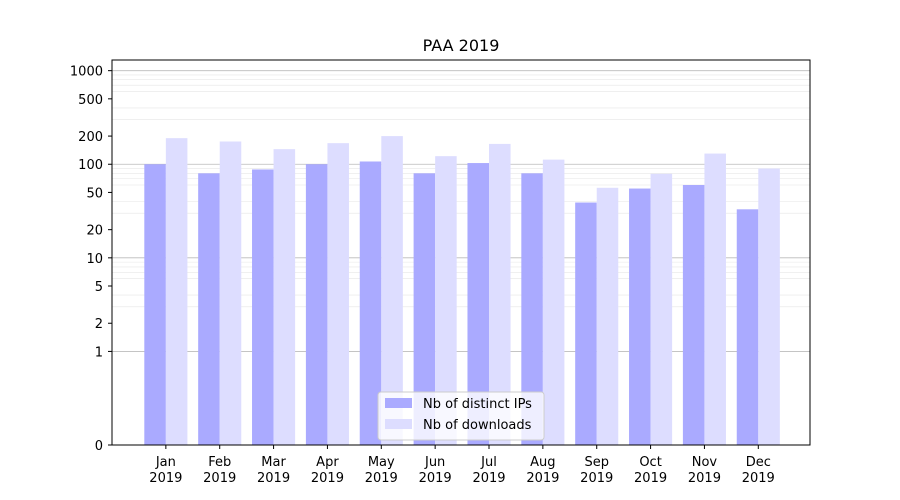 Image resolution: width=900 pixels, height=500 pixels. Describe the element at coordinates (94, 231) in the screenshot. I see `y-tick-label: 20` at that location.